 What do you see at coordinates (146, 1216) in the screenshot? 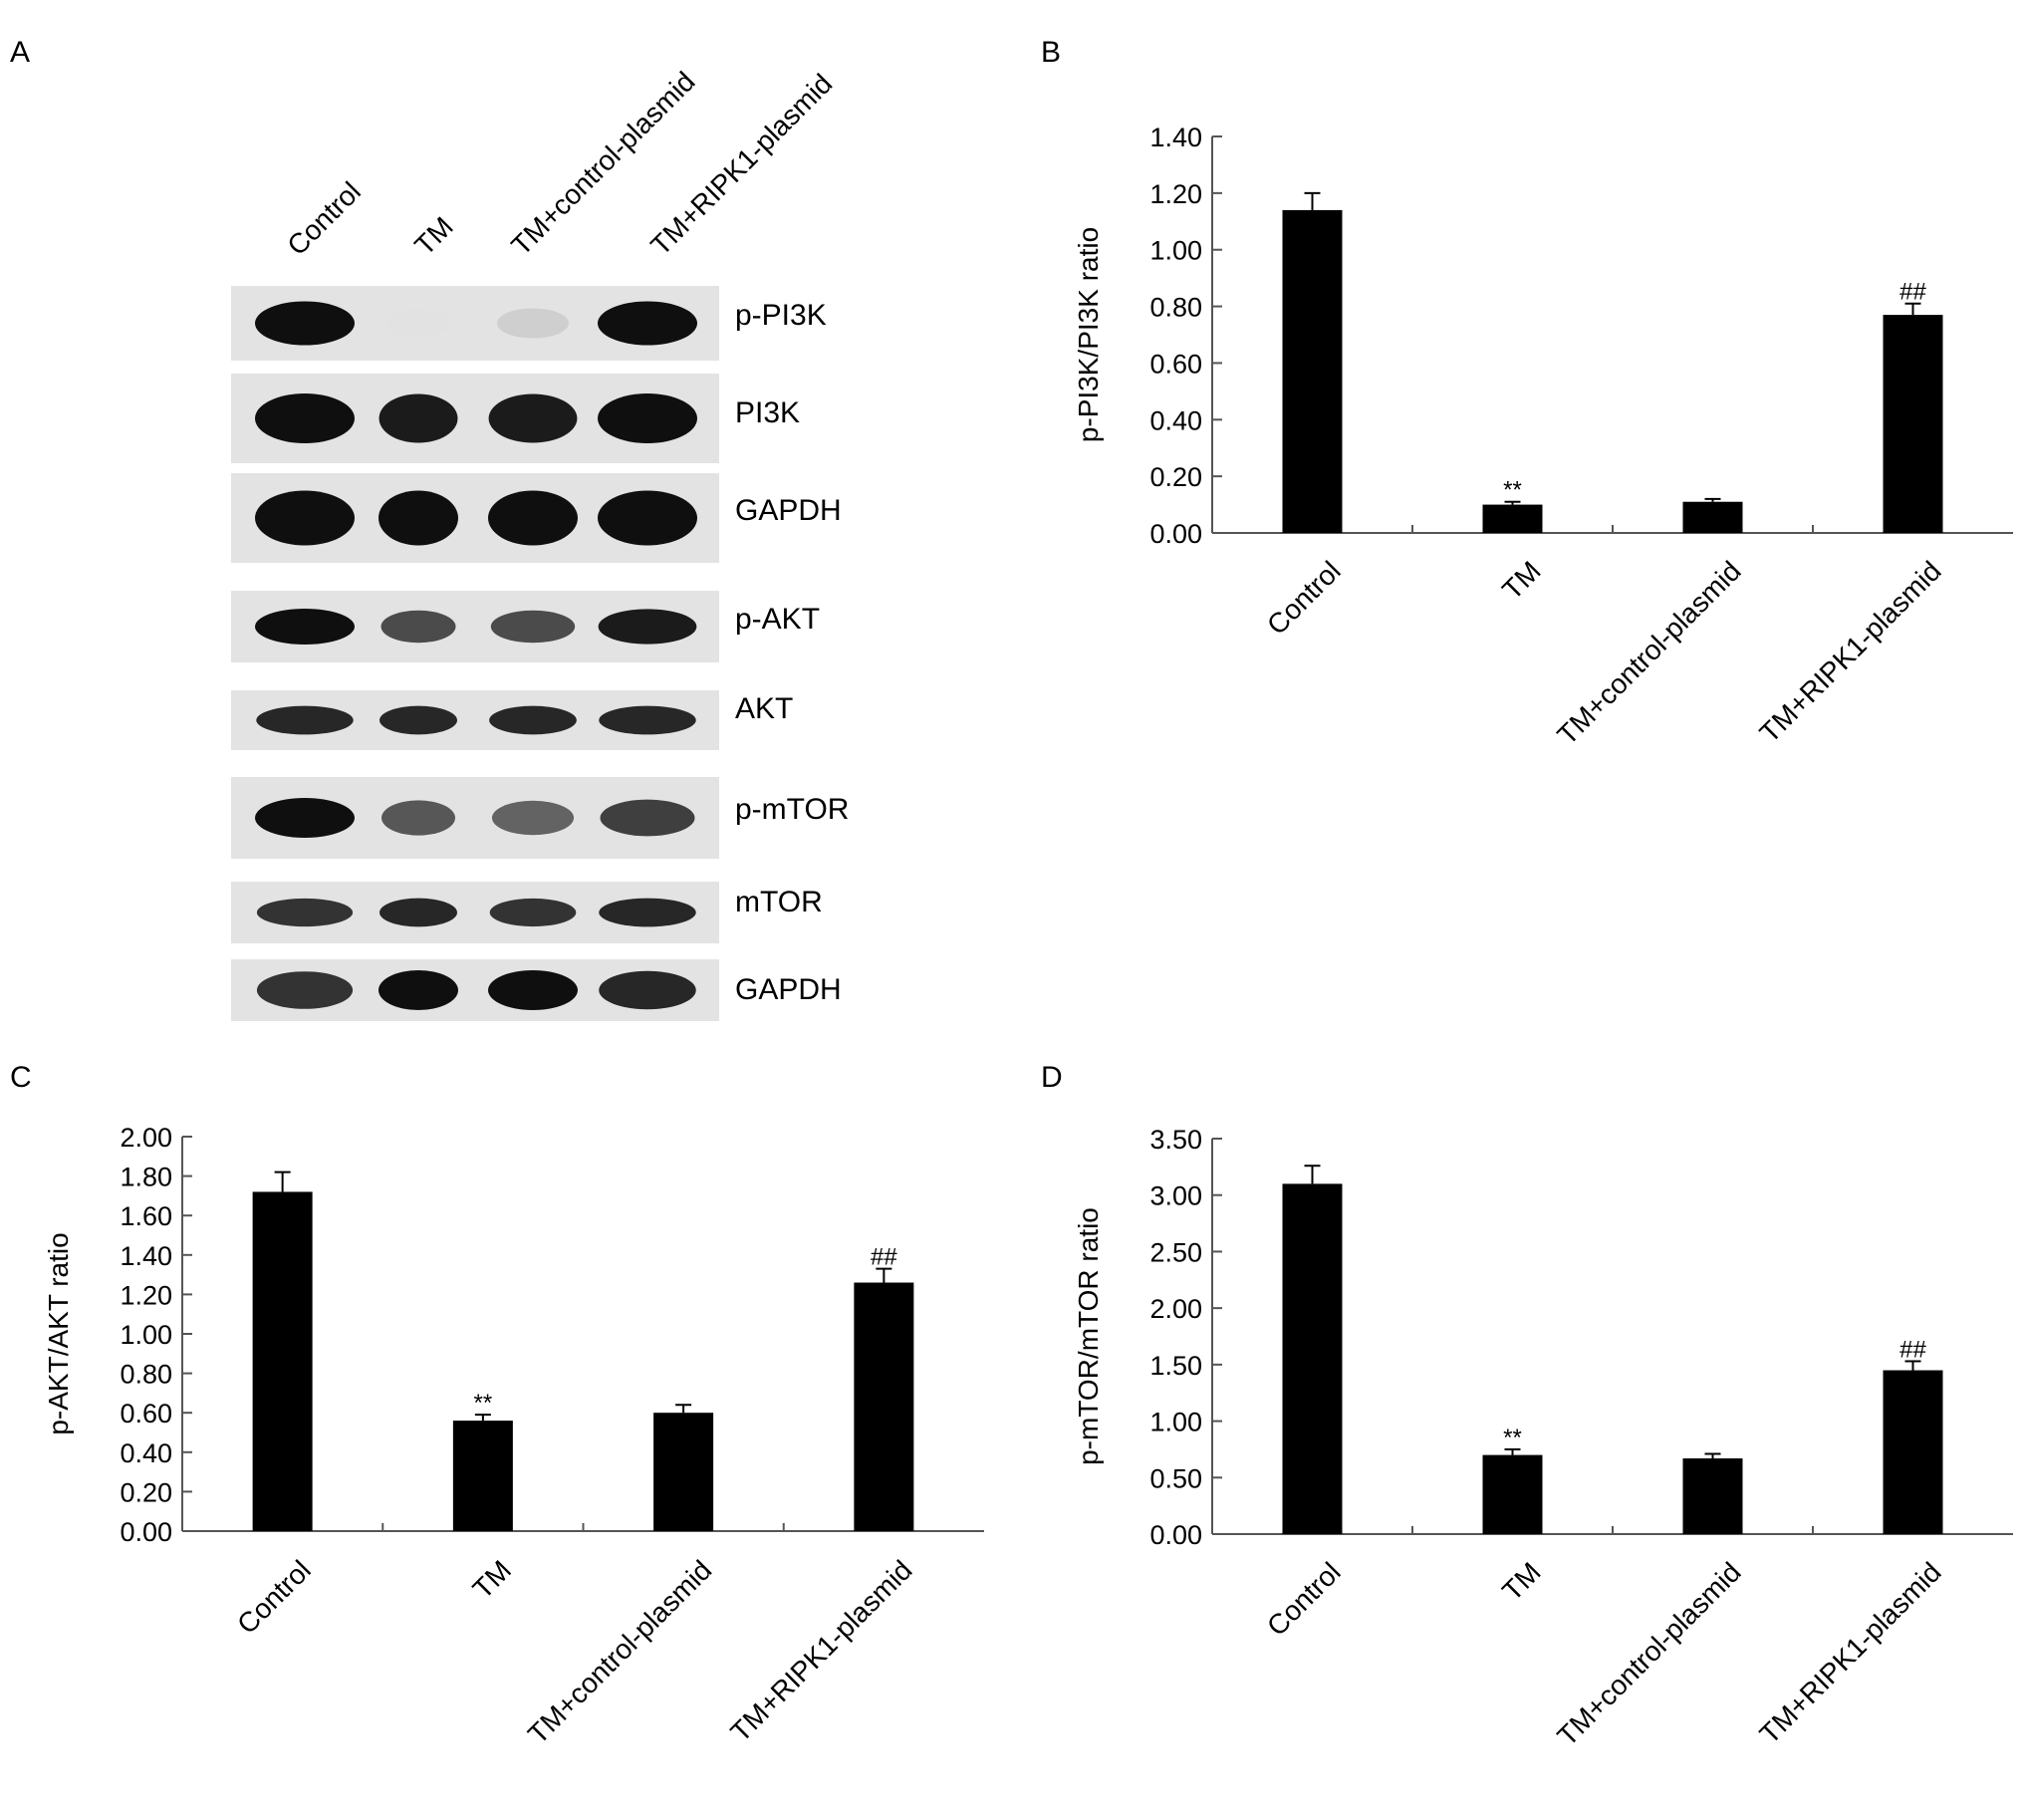
I see `y-tick-label: 1.60` at bounding box center [146, 1216].